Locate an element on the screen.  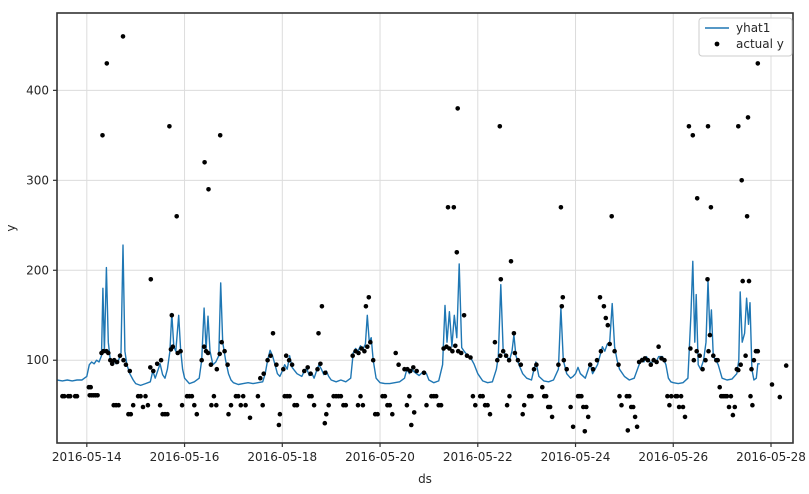
x-axis-label: ds is located at coordinates (425, 479).